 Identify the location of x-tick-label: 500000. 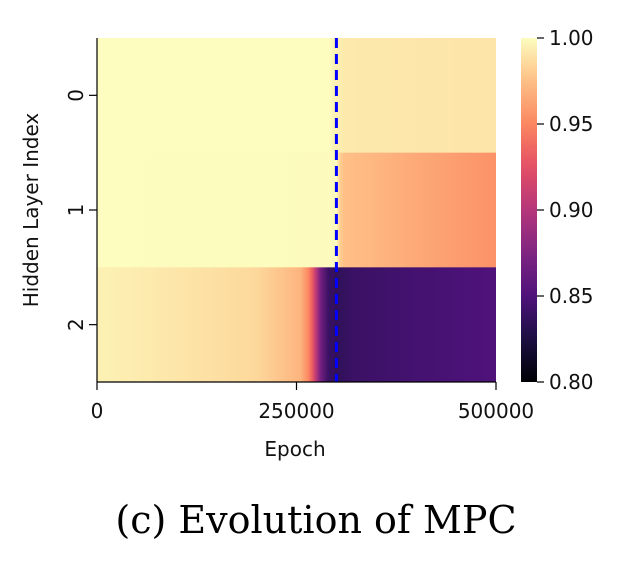
(496, 411).